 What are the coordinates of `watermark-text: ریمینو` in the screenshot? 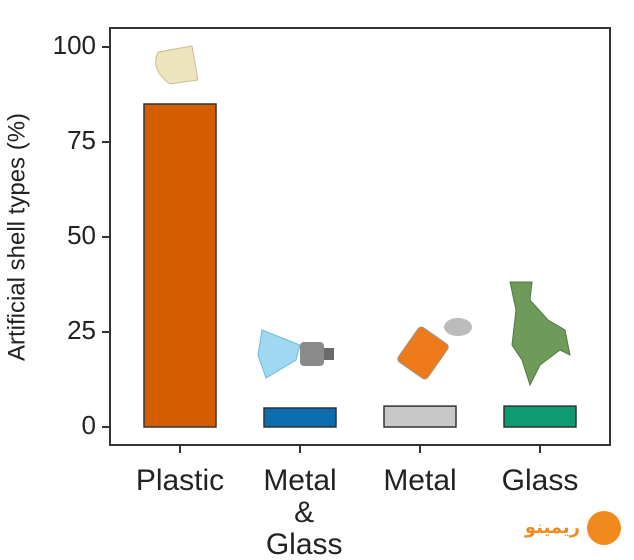 It's located at (552, 527).